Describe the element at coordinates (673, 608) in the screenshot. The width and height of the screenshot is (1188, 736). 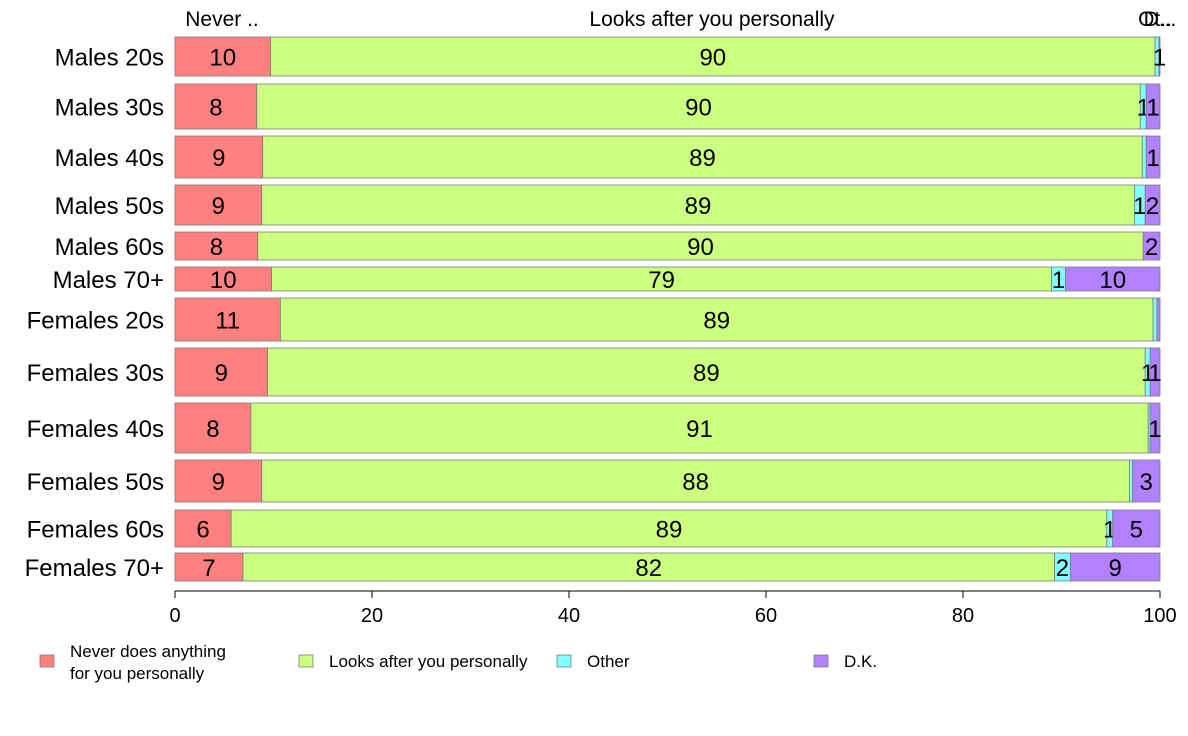
I see `x-axis: 0 20 40 60 80 100` at that location.